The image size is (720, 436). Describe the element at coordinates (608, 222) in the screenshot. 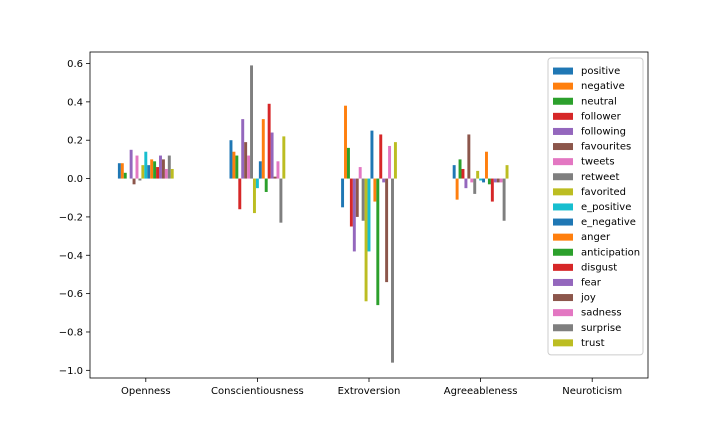

I see `legend-label: e_negative` at that location.